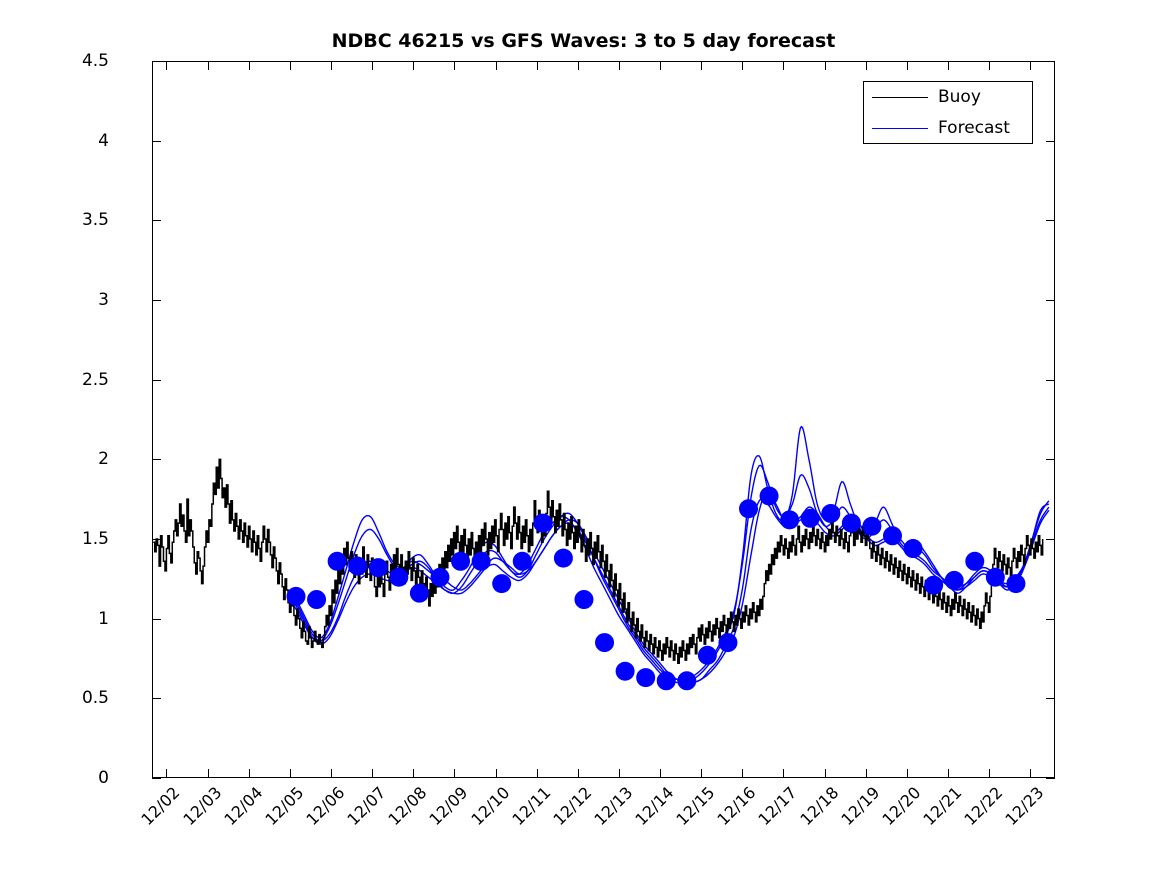  I want to click on legend-label-buoy: Buoy, so click(959, 97).